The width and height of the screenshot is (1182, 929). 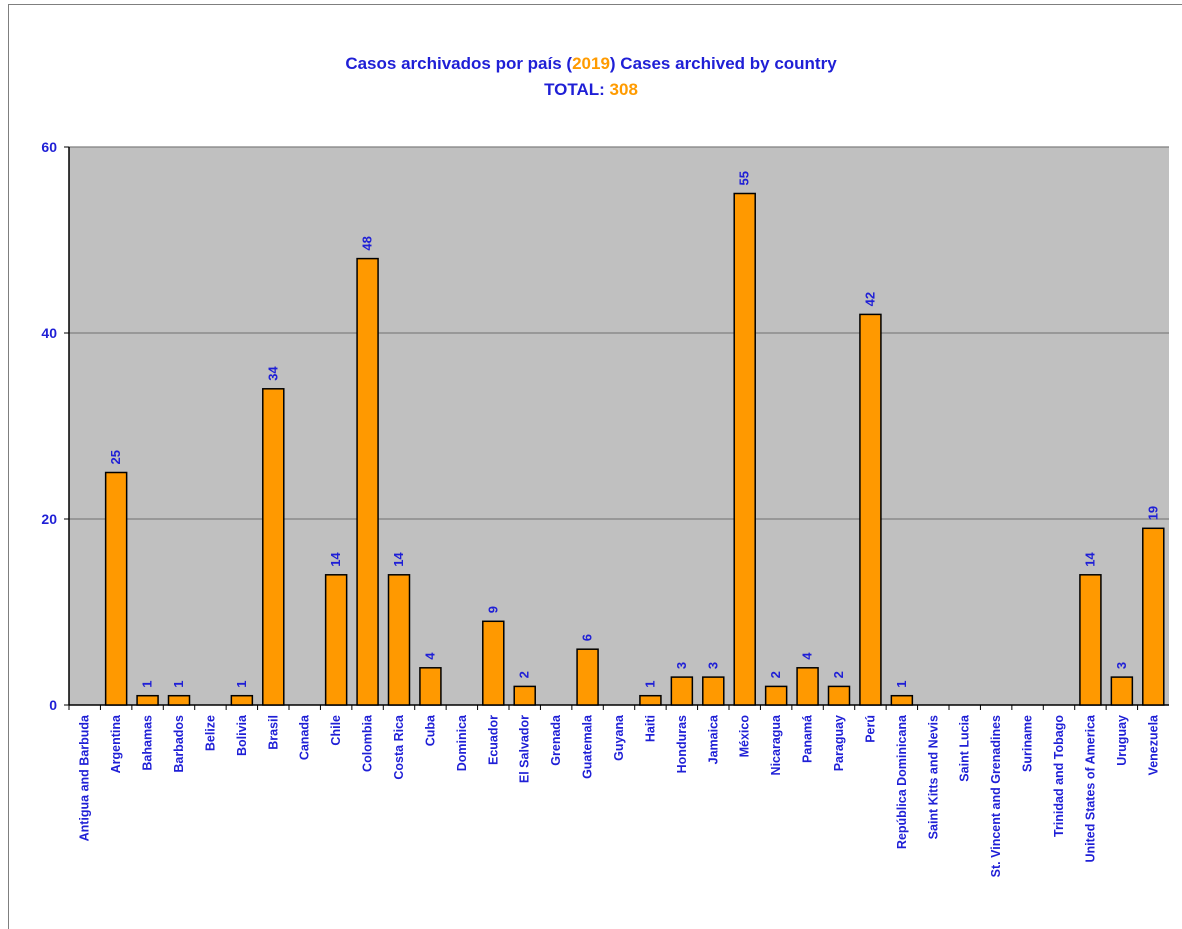 I want to click on x-category-label: Saint Kitts and Nevis, so click(x=933, y=777).